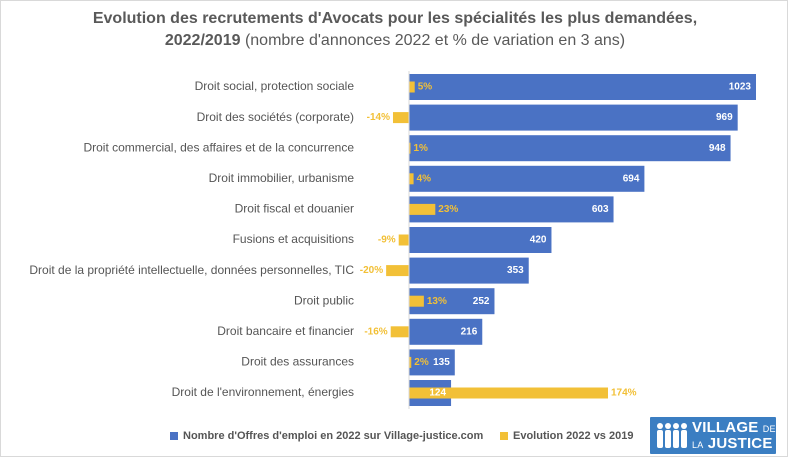 This screenshot has width=790, height=459. Describe the element at coordinates (275, 117) in the screenshot. I see `category-label: Droit des sociétés (corporate)` at that location.